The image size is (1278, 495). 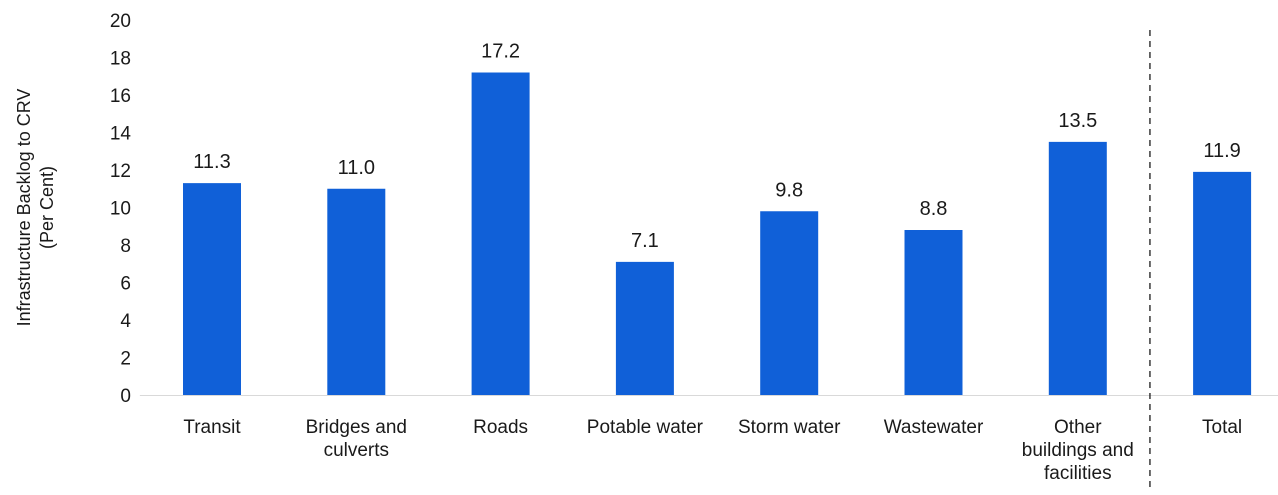 What do you see at coordinates (789, 427) in the screenshot?
I see `category-label: Storm water` at bounding box center [789, 427].